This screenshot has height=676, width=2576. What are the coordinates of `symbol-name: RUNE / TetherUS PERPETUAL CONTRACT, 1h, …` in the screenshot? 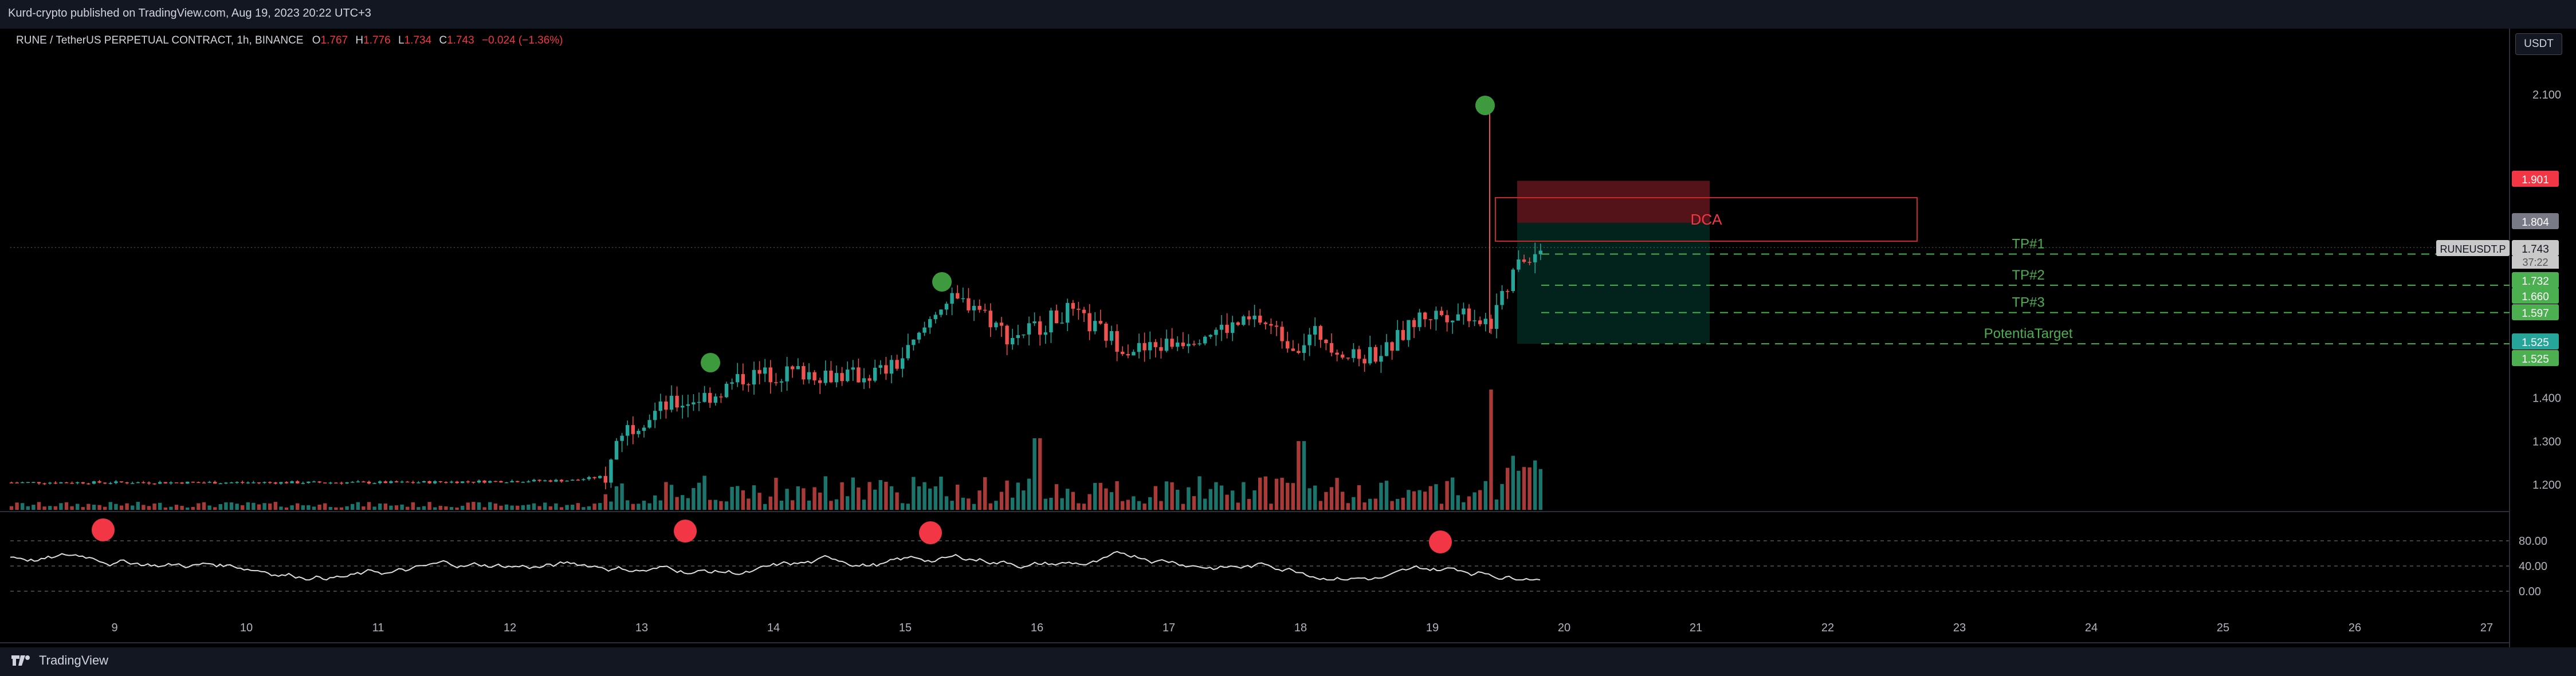 It's located at (160, 40).